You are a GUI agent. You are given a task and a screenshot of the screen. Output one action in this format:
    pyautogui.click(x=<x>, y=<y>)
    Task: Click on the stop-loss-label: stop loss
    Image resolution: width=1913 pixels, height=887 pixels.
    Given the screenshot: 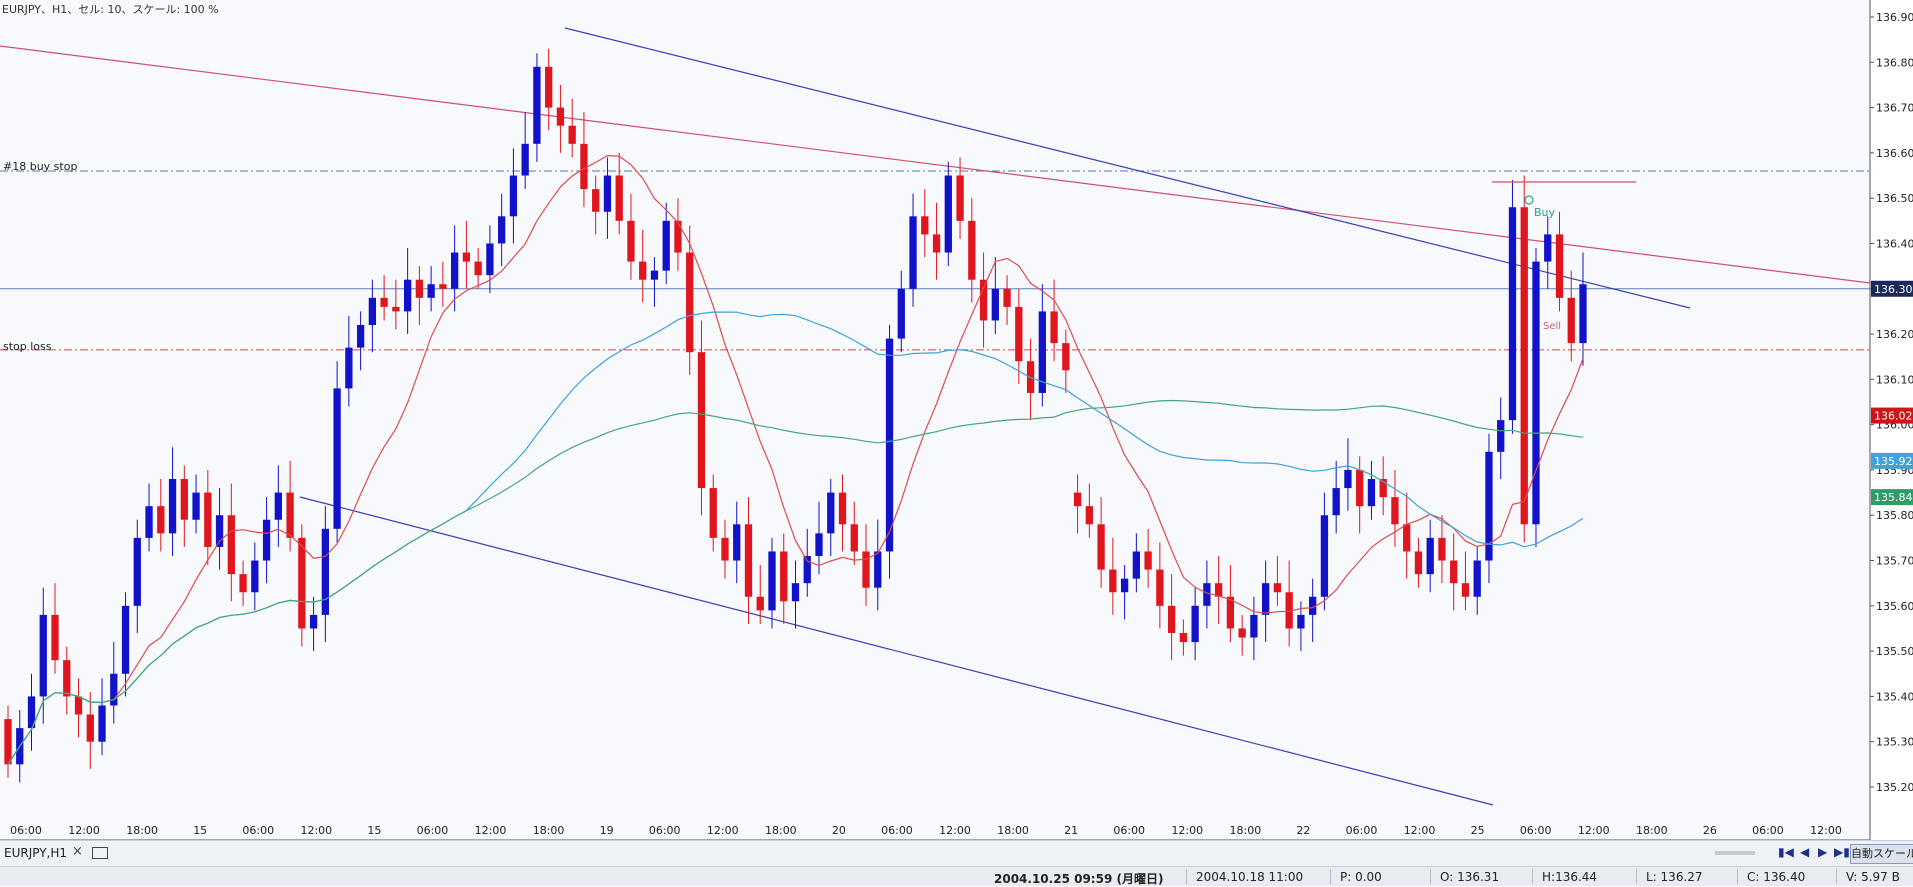 What is the action you would take?
    pyautogui.click(x=27, y=346)
    